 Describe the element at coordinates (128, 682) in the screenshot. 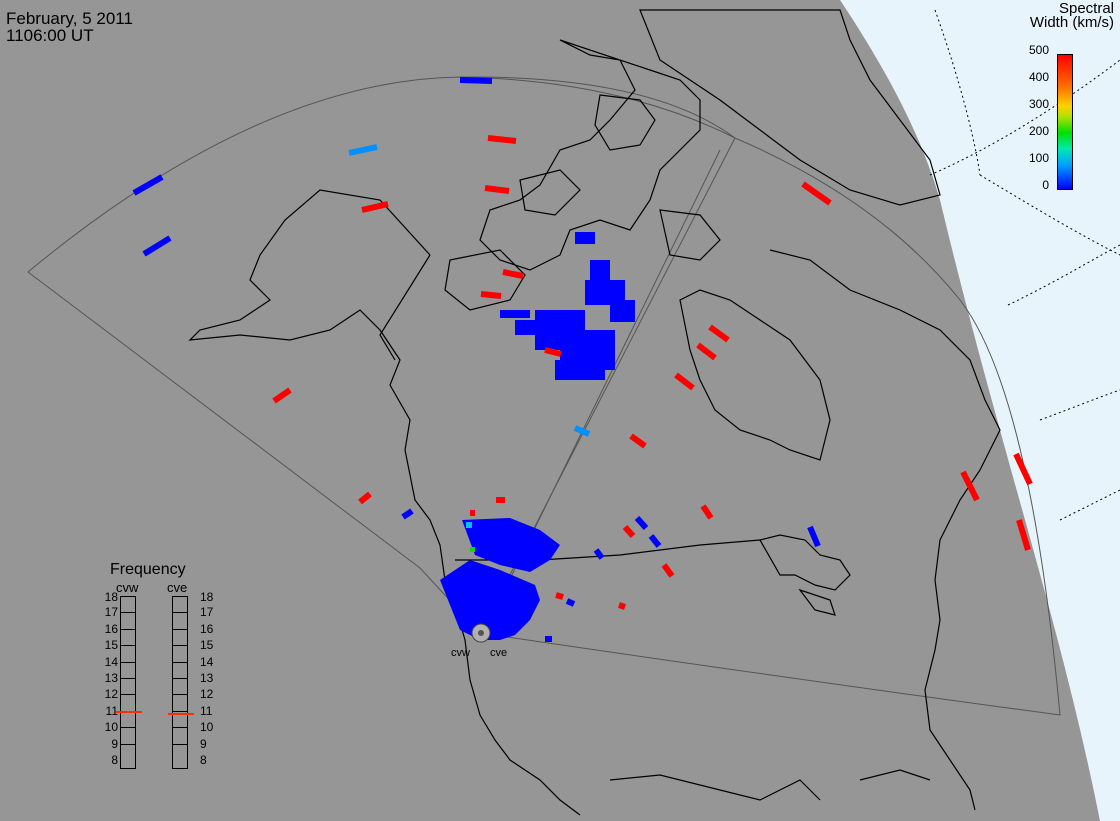

I see `frequency-column-cvw` at that location.